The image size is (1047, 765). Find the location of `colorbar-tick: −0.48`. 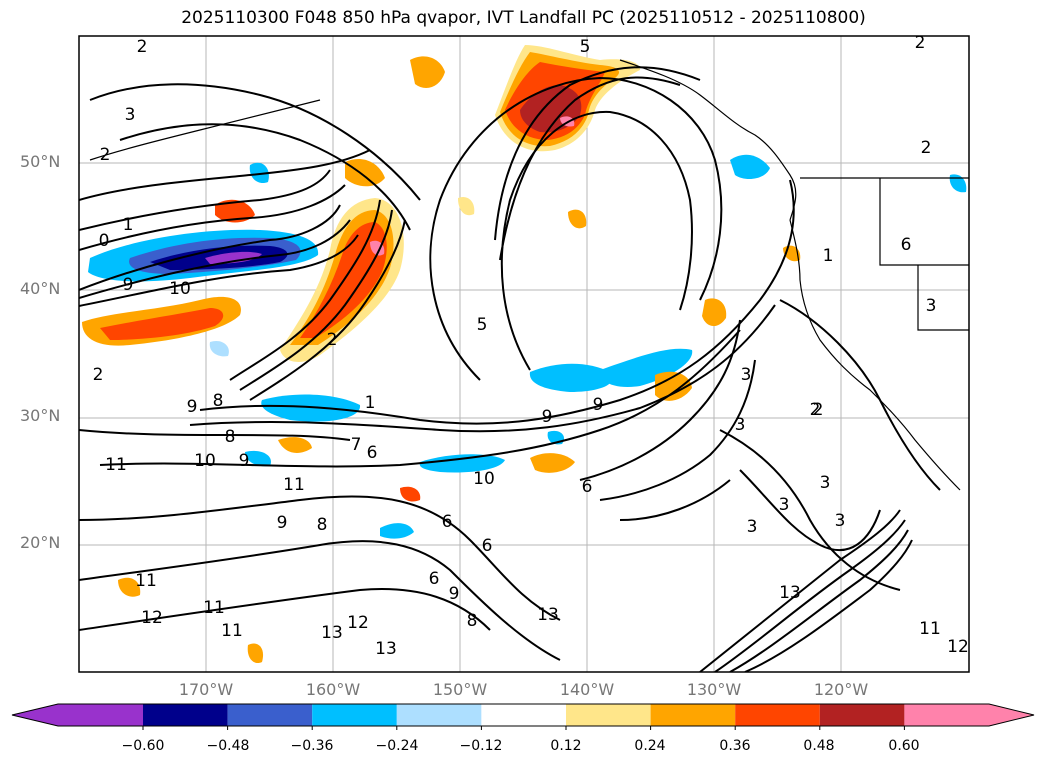

colorbar-tick: −0.48 is located at coordinates (228, 746).